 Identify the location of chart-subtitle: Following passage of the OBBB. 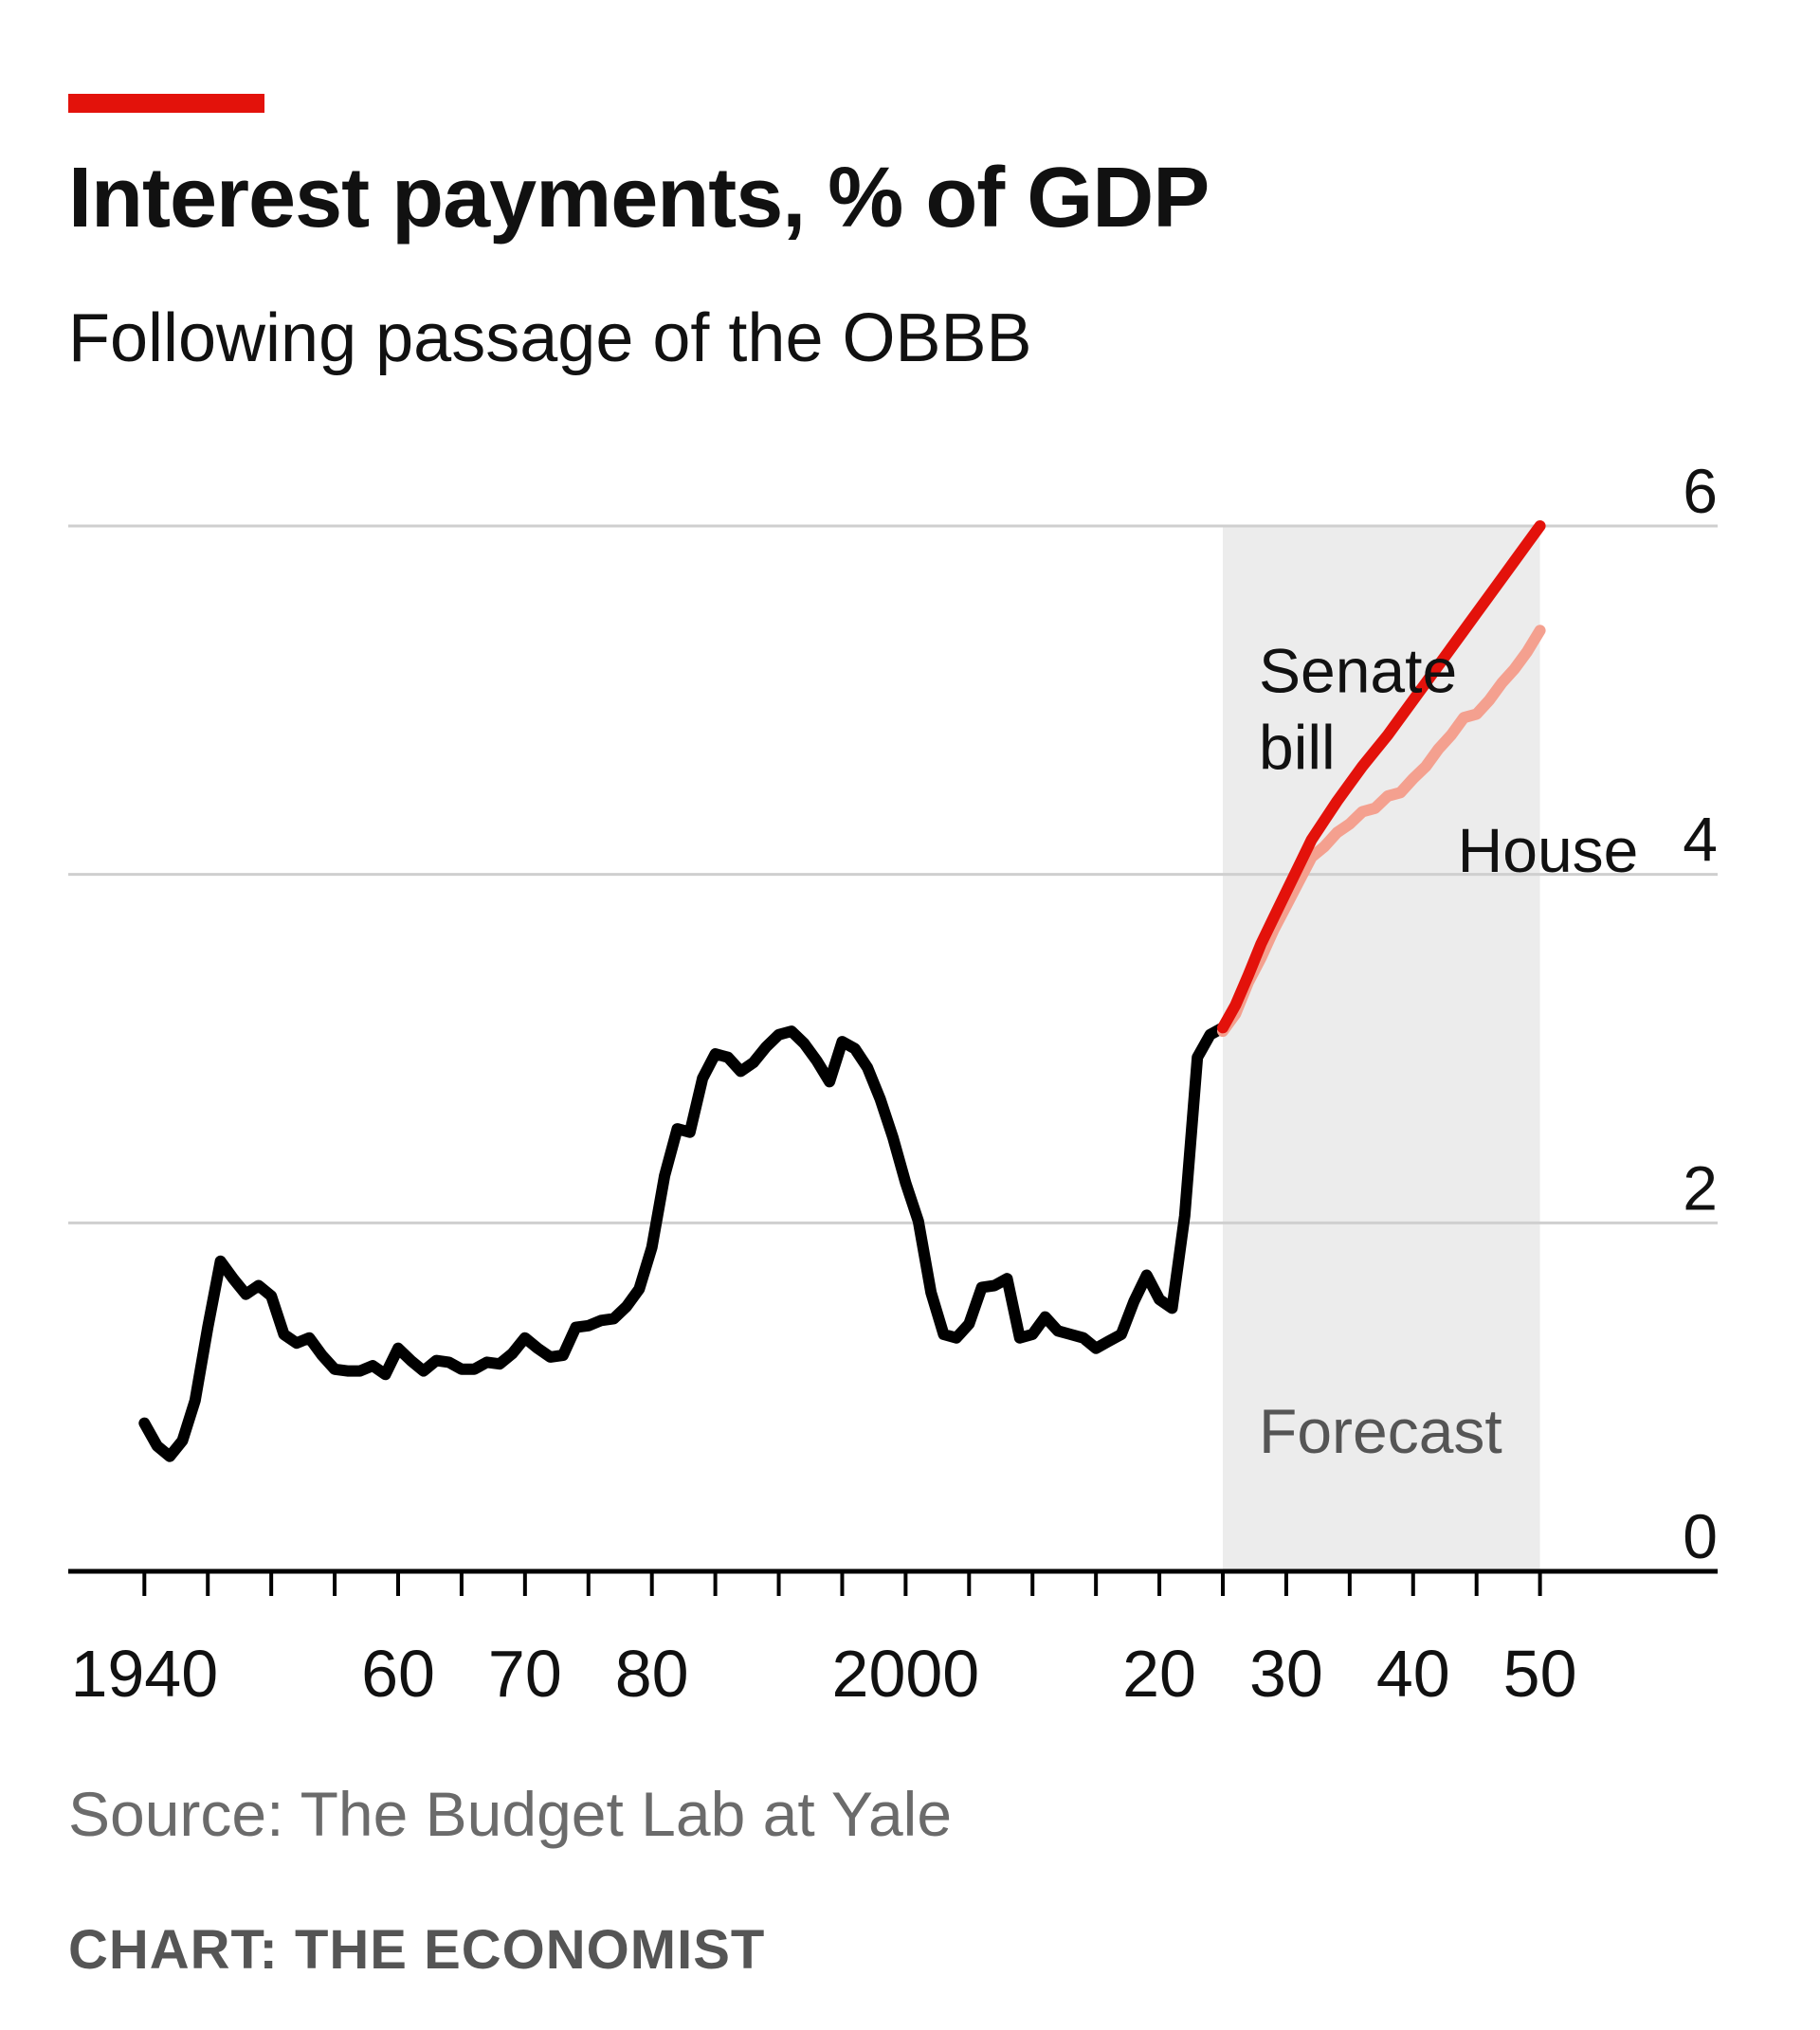
(550, 338).